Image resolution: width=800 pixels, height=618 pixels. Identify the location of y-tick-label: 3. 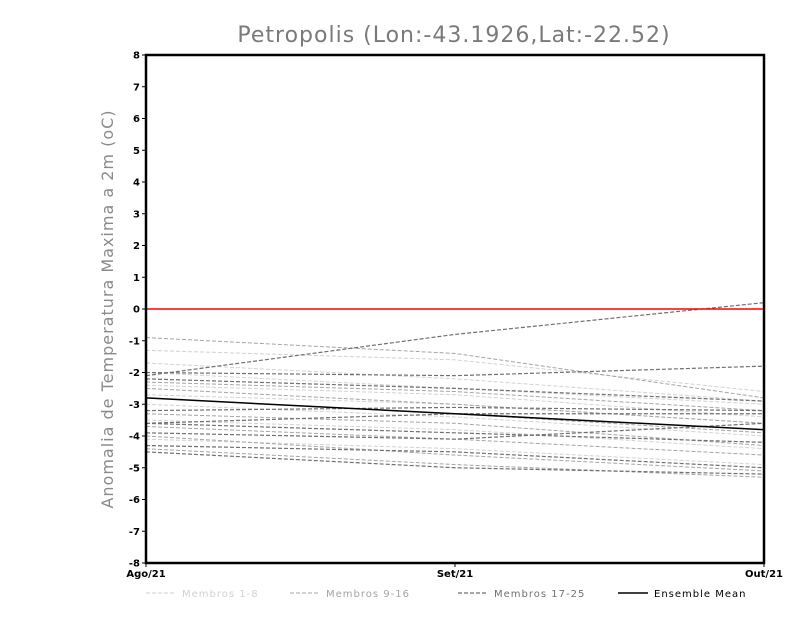
(136, 214).